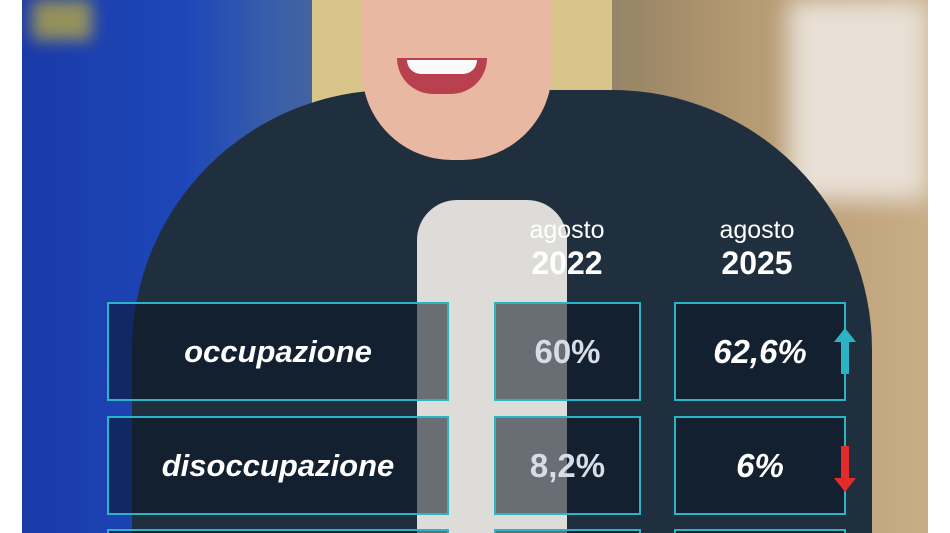  Describe the element at coordinates (278, 531) in the screenshot. I see `row-label-partial` at that location.